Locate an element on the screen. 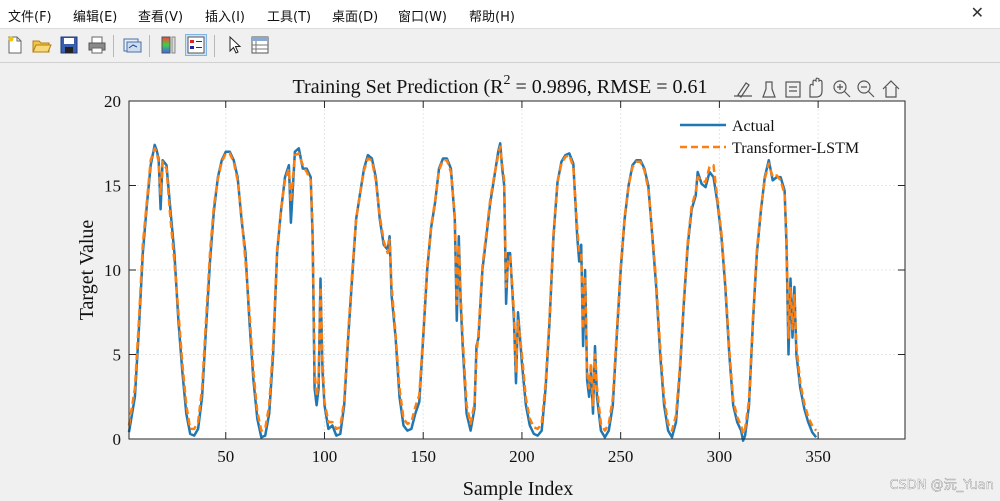  y-tick-label: 15 is located at coordinates (112, 186).